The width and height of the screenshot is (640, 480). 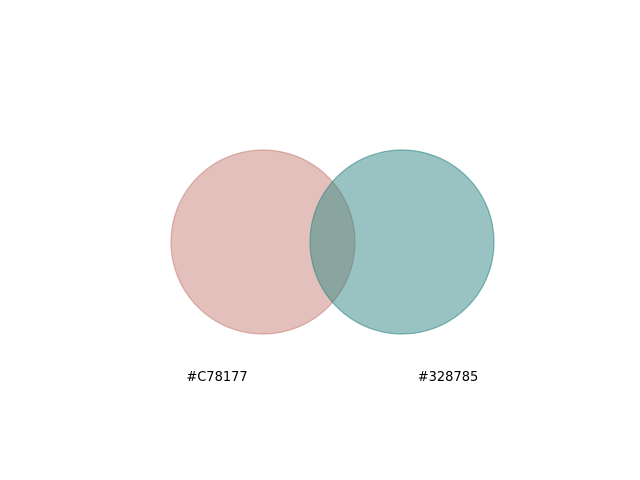 I want to click on venn-circle-right, so click(x=402, y=242).